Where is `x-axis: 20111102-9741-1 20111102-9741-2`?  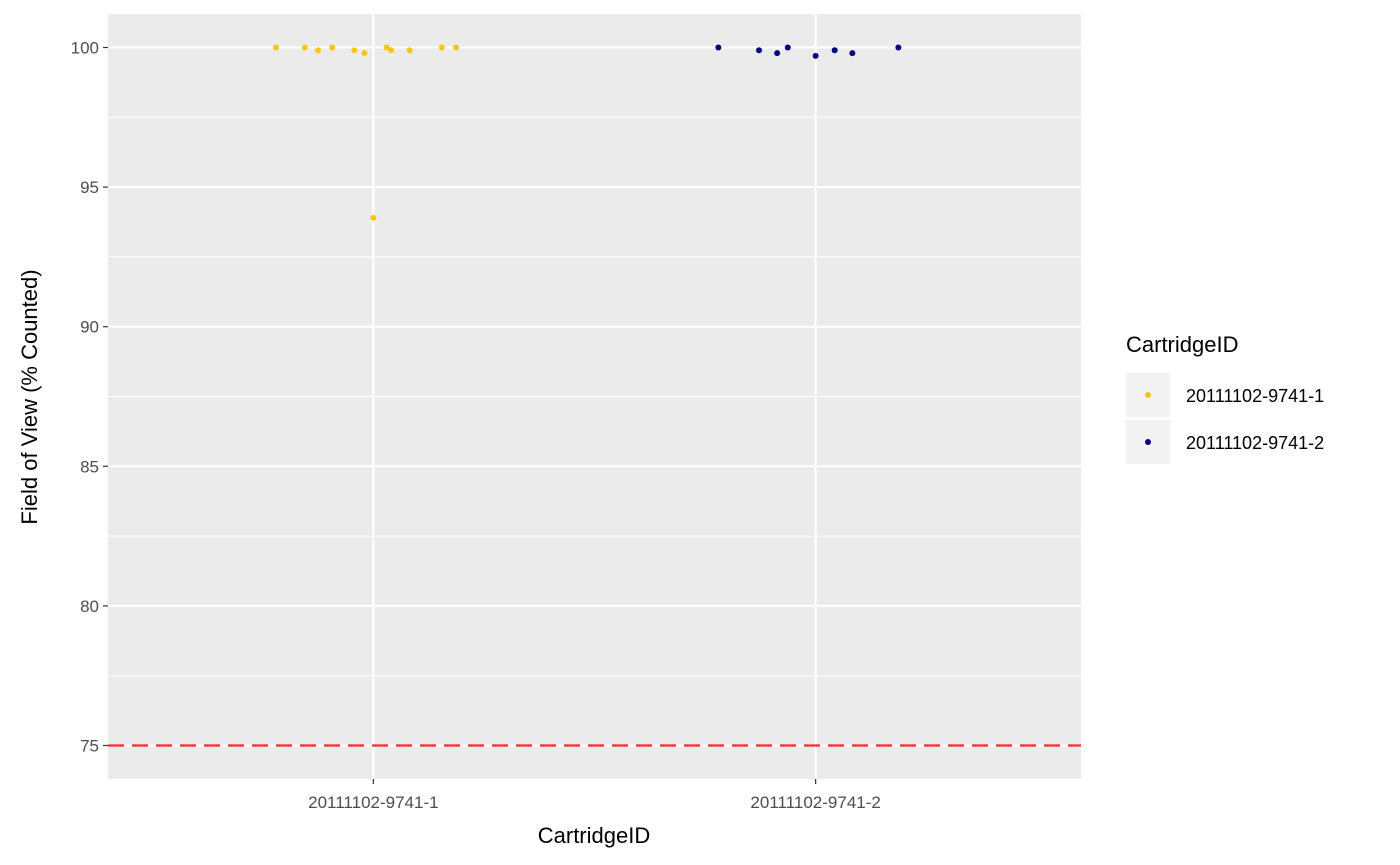
x-axis: 20111102-9741-1 20111102-9741-2 is located at coordinates (594, 795).